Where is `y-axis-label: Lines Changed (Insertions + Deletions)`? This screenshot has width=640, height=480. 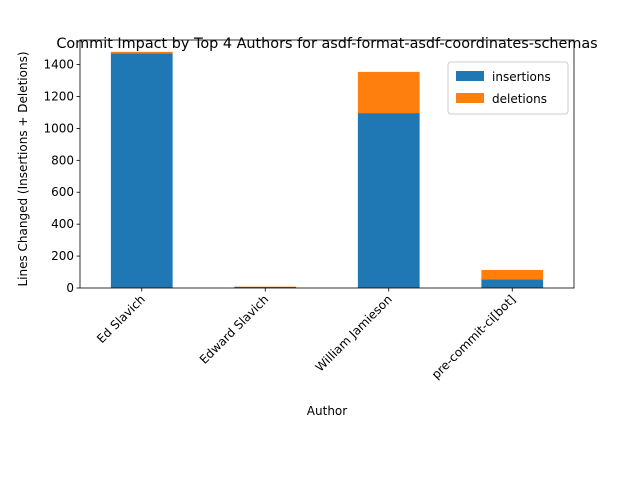
y-axis-label: Lines Changed (Insertions + Deletions) is located at coordinates (23, 168).